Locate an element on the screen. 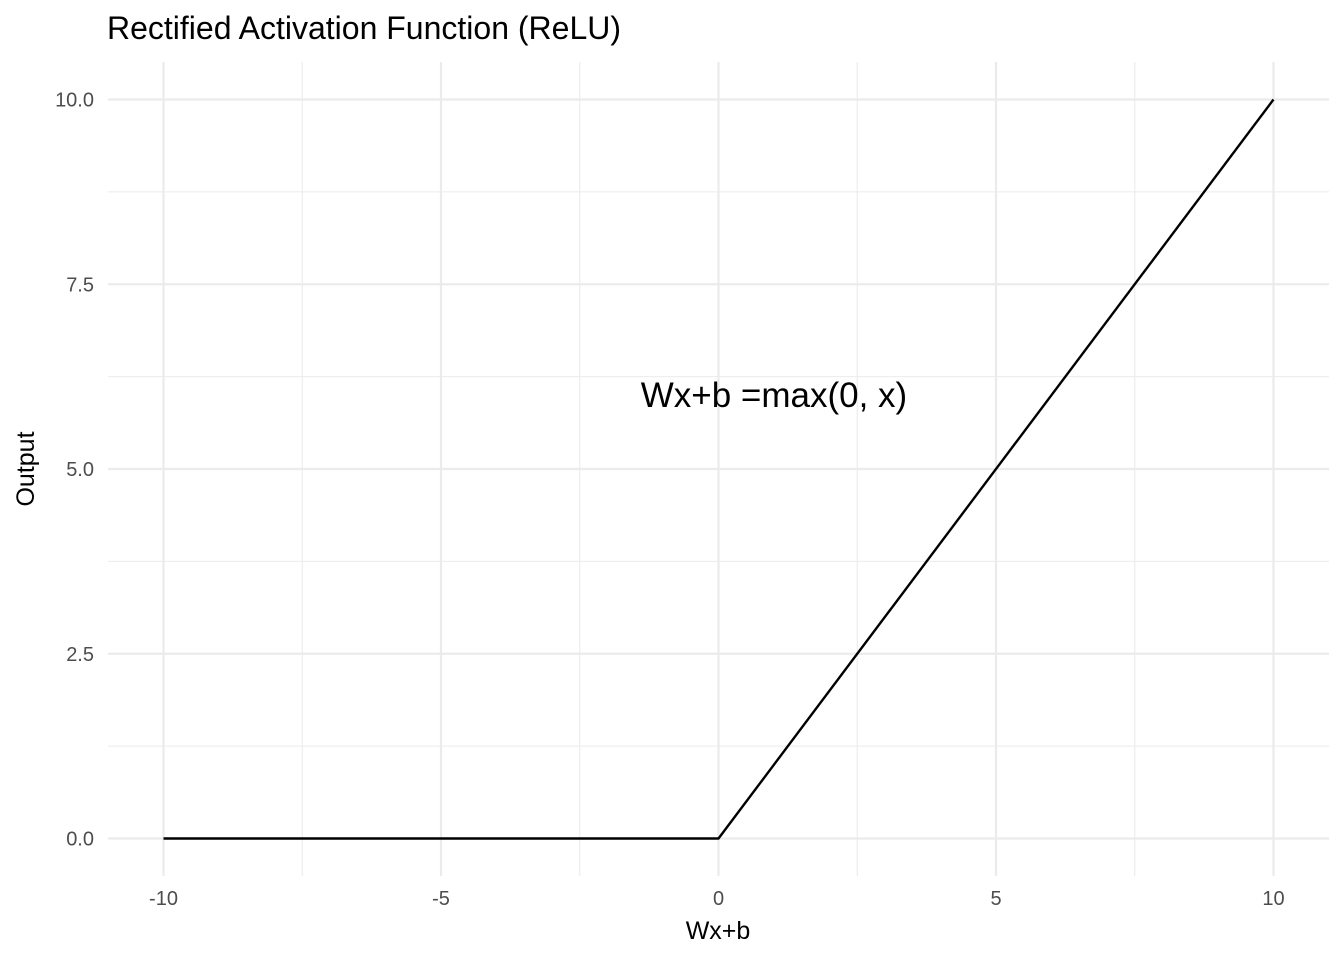 Image resolution: width=1344 pixels, height=960 pixels. x-tick-label: 5 is located at coordinates (995, 899).